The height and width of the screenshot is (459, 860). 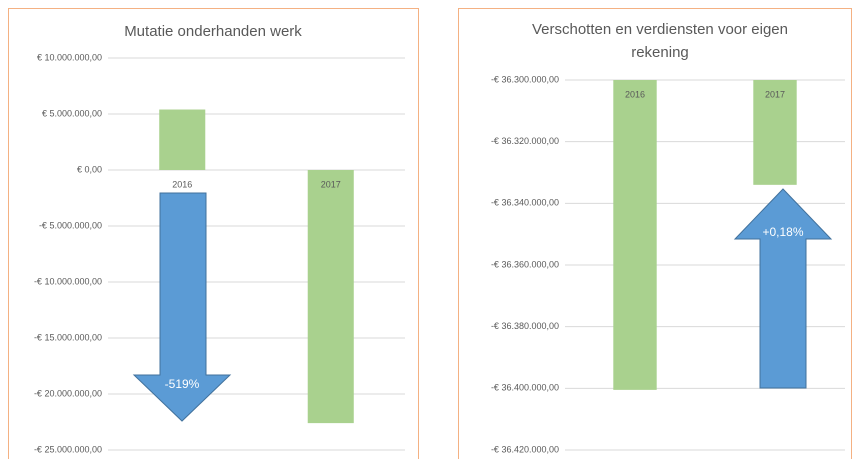 What do you see at coordinates (72, 113) in the screenshot?
I see `y-tick-label: € 5.000.000,00` at bounding box center [72, 113].